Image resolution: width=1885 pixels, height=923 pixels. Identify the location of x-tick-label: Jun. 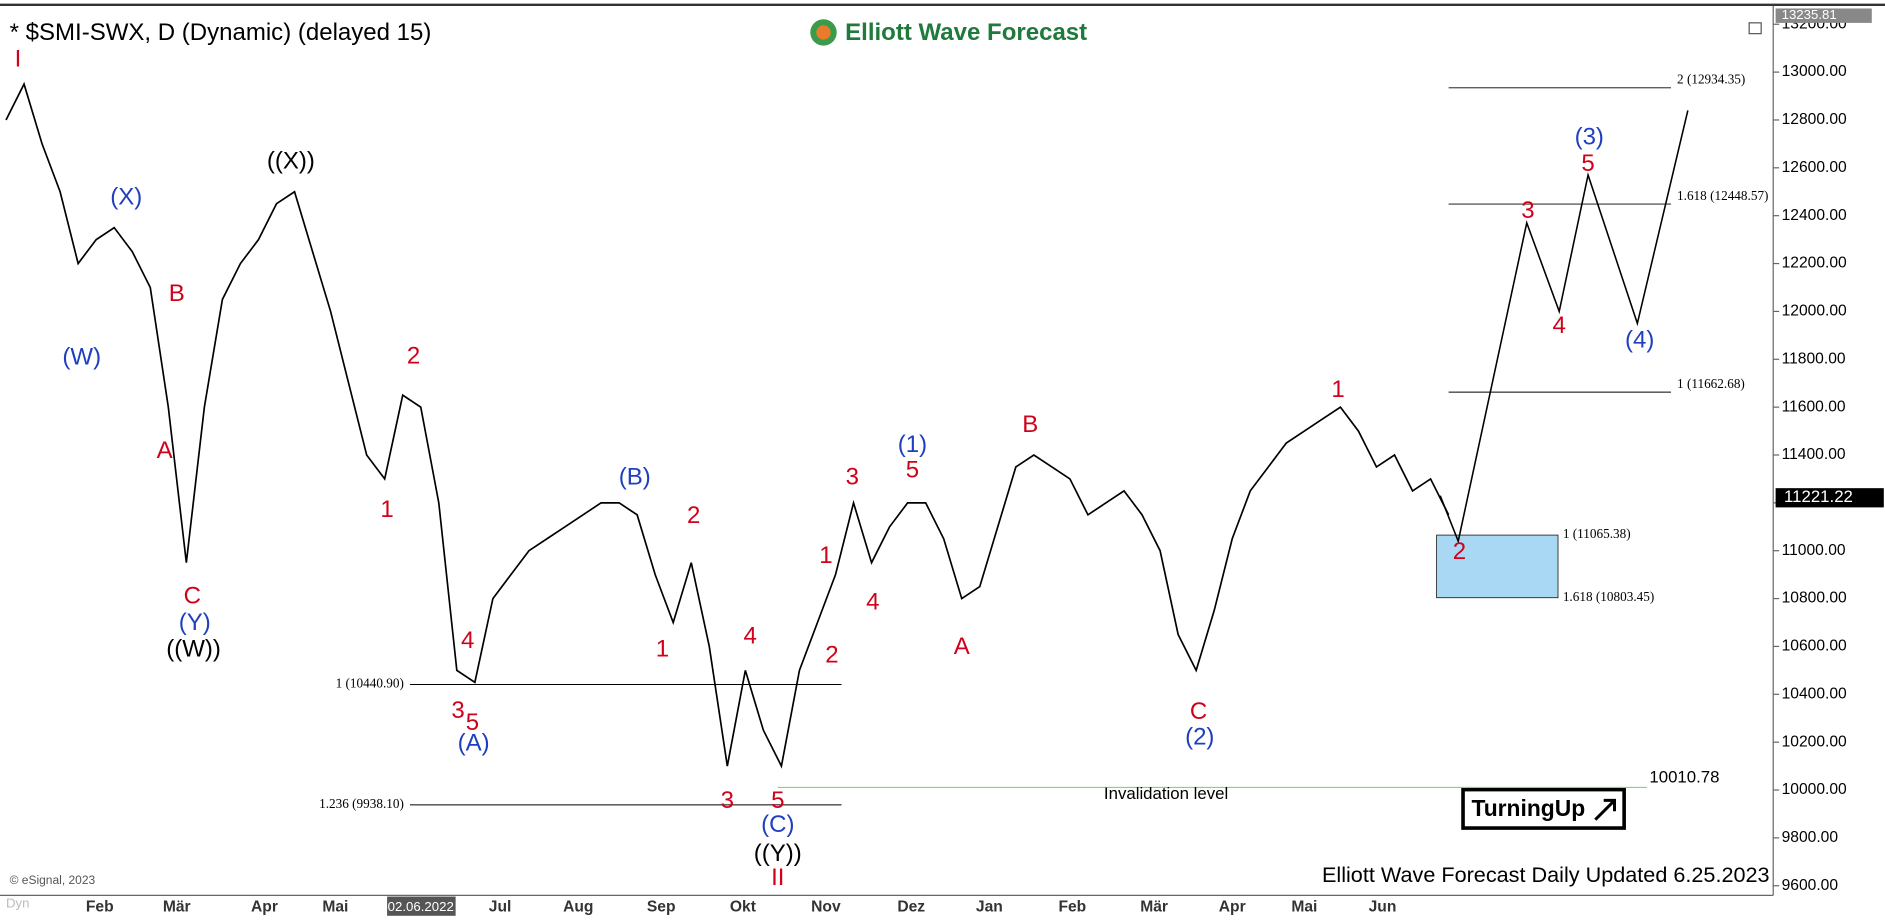
(1383, 907).